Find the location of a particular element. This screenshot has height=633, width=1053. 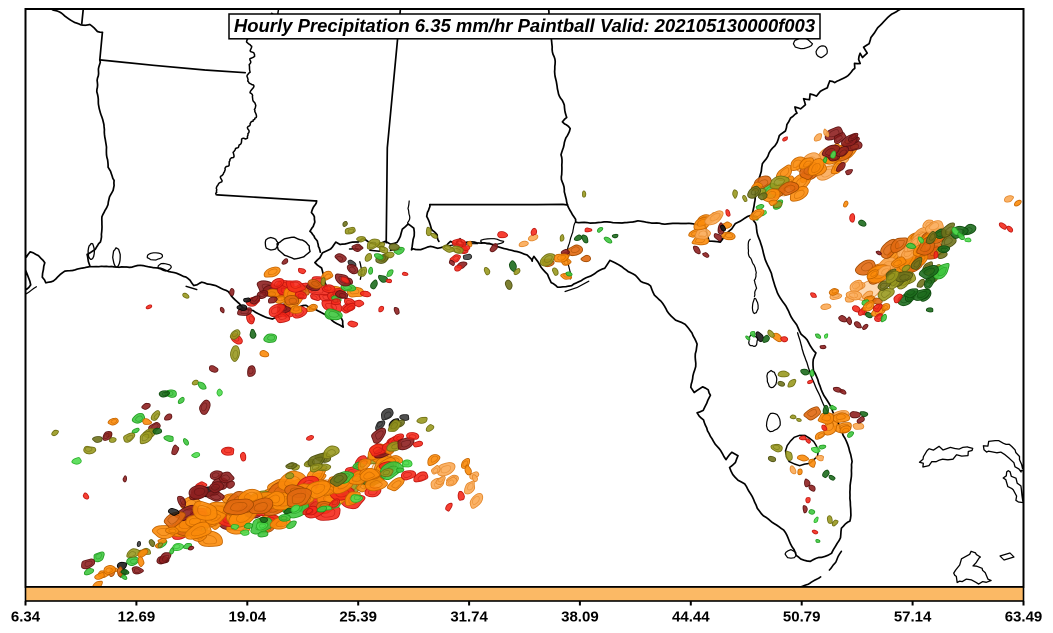

svg-text: 57.14 is located at coordinates (913, 617).